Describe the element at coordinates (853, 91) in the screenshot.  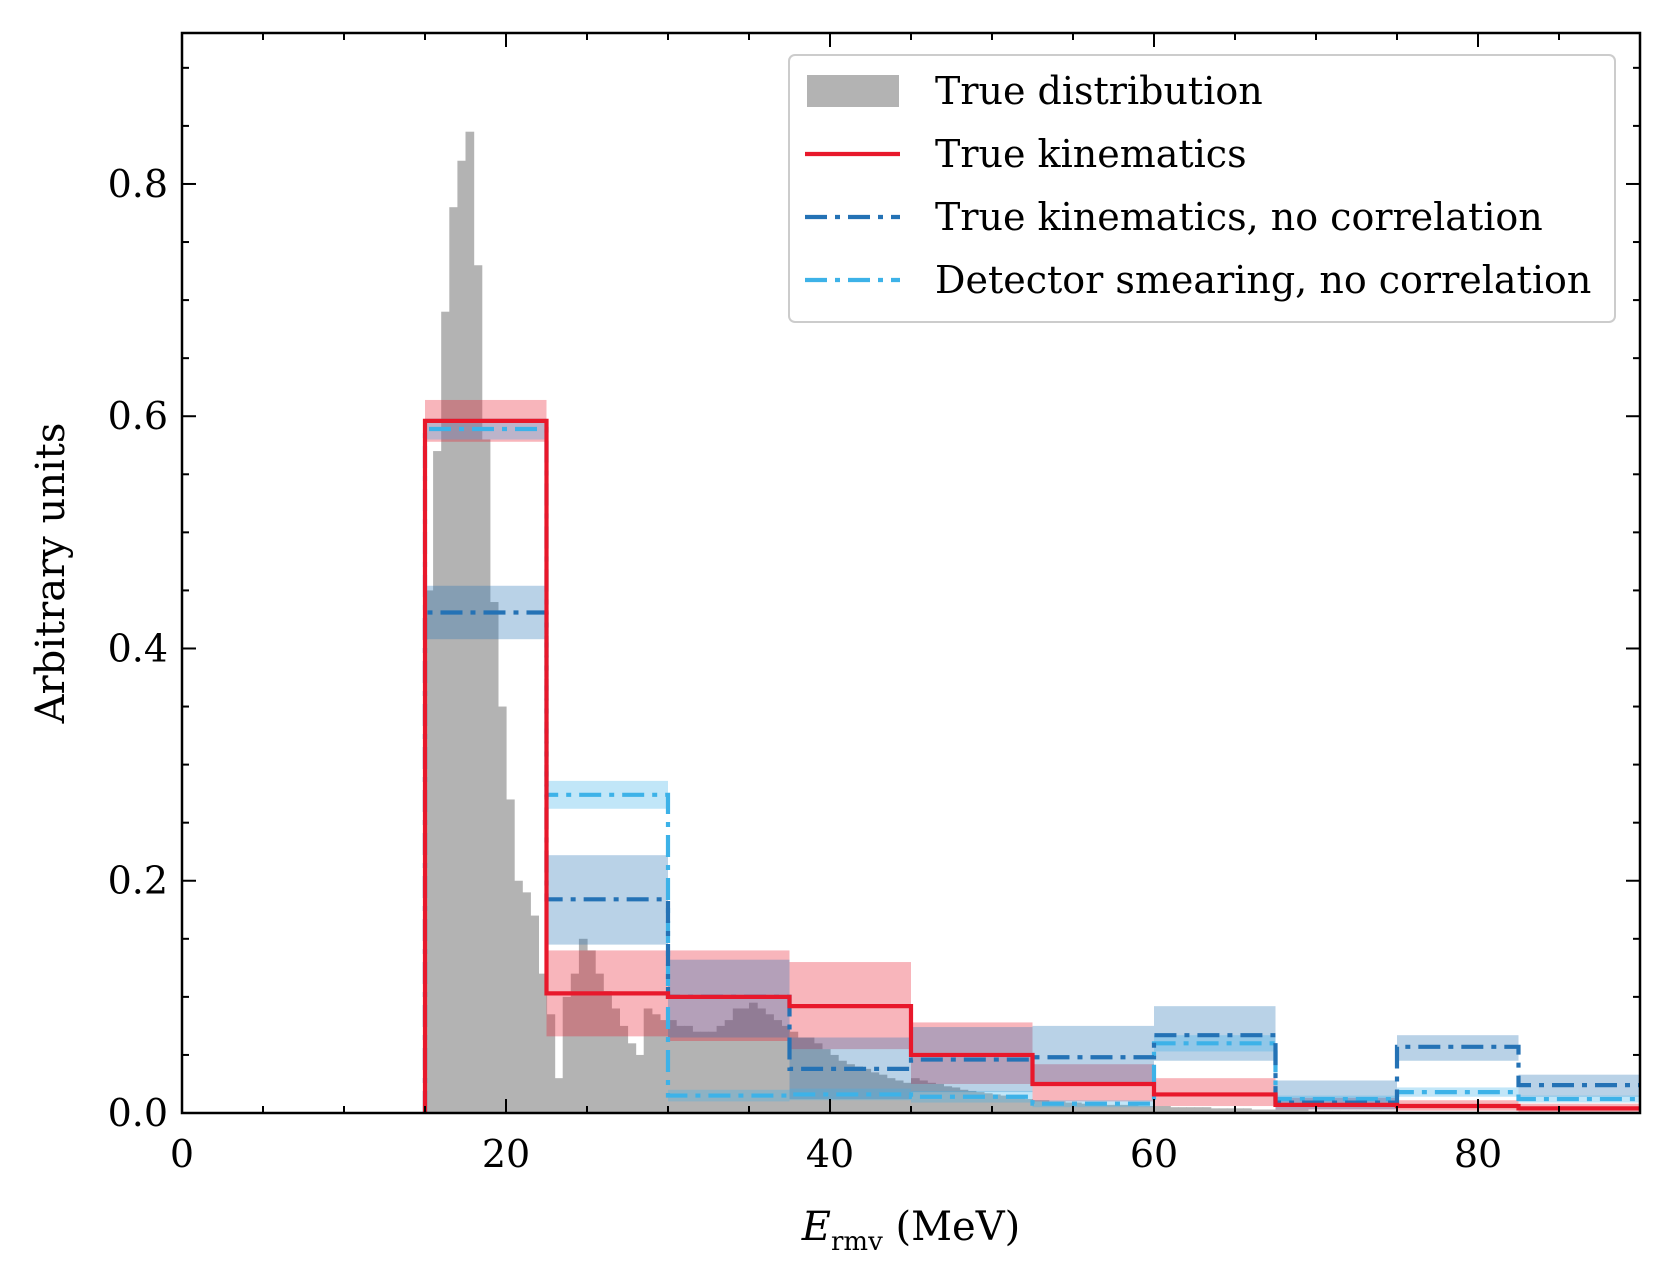
I see `legend-swatch` at that location.